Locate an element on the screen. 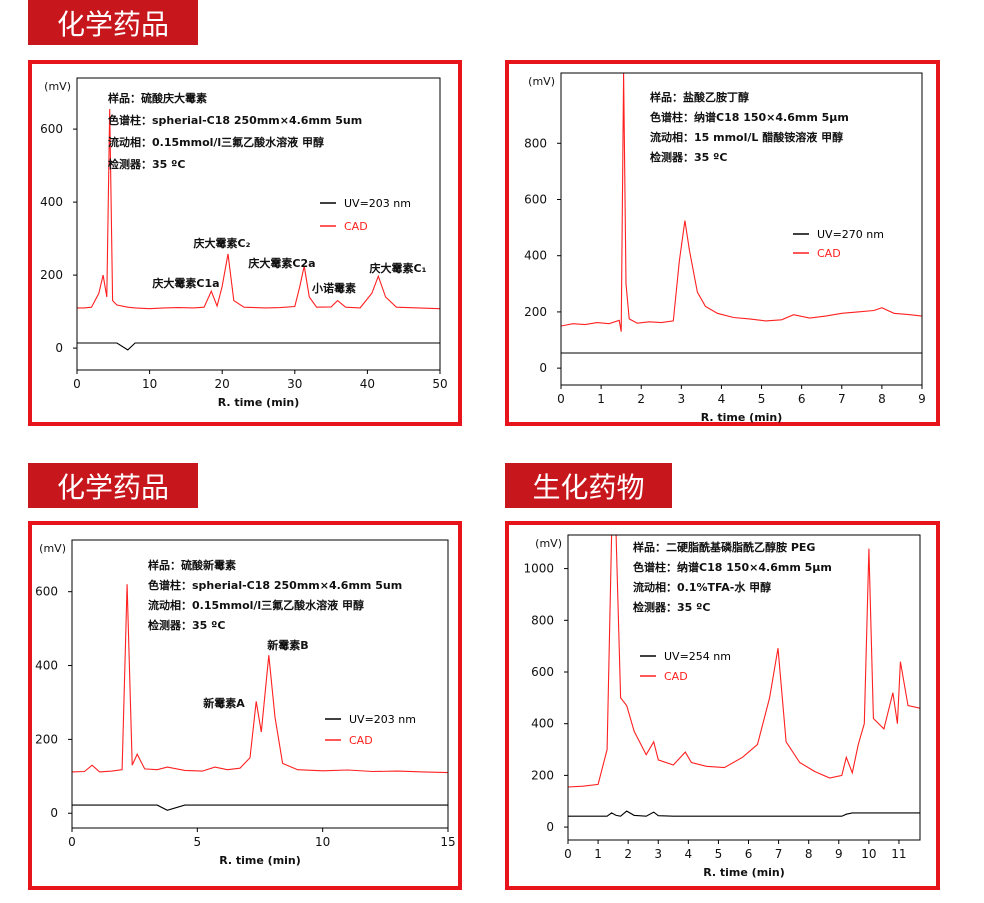 The width and height of the screenshot is (984, 903). sample-note: 样品：盐酸乙胺丁醇 is located at coordinates (699, 97).